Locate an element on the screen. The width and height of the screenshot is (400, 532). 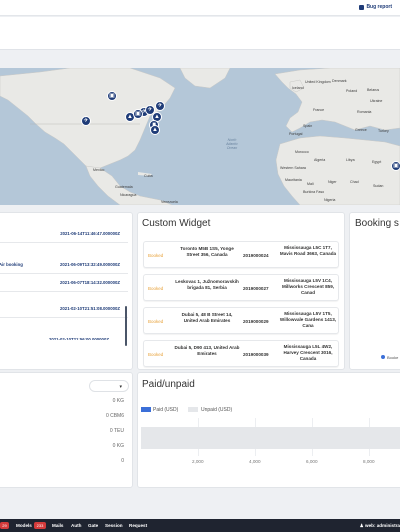
debug-tab-mails: Mails is located at coordinates (58, 525).